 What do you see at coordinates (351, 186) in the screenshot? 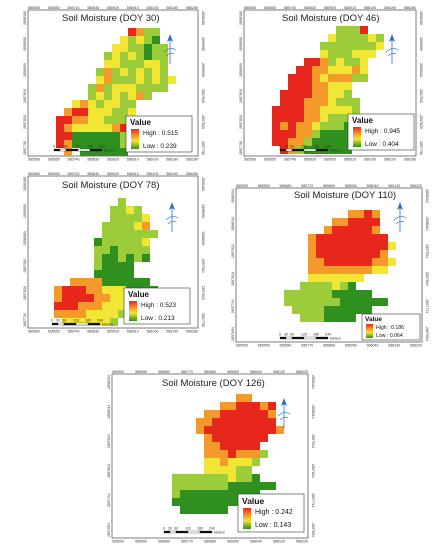
I see `x-tick-label: 585950` at bounding box center [351, 186].